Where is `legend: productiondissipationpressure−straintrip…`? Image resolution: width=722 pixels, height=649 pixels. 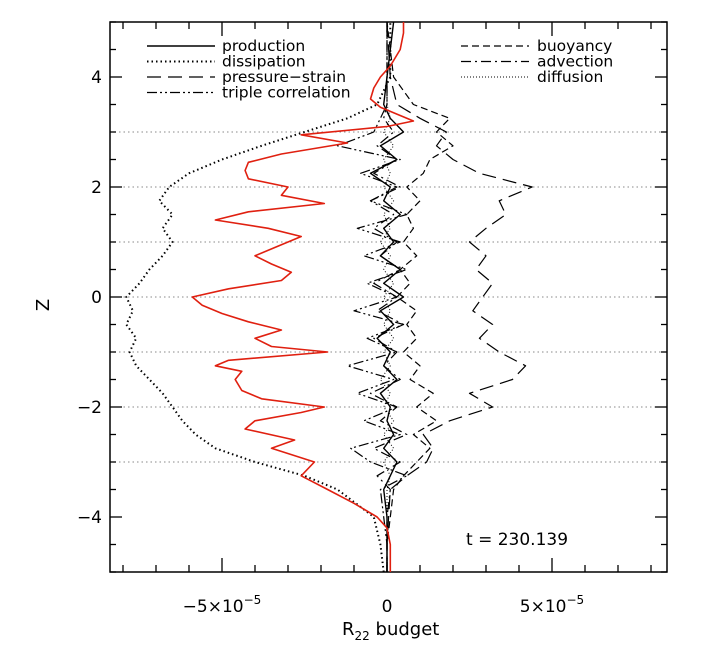
legend: productiondissipationpressure−straintrip… is located at coordinates (380, 69).